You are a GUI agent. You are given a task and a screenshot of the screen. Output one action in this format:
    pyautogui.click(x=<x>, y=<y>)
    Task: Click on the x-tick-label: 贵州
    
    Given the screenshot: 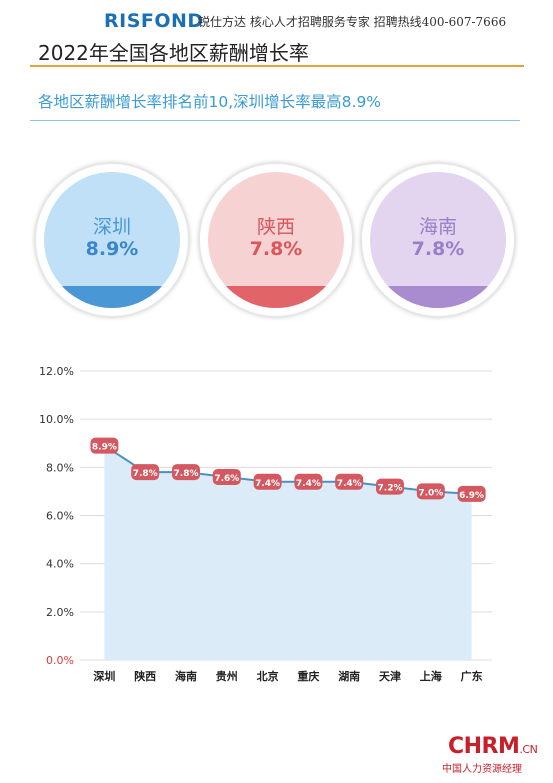 What is the action you would take?
    pyautogui.click(x=227, y=676)
    